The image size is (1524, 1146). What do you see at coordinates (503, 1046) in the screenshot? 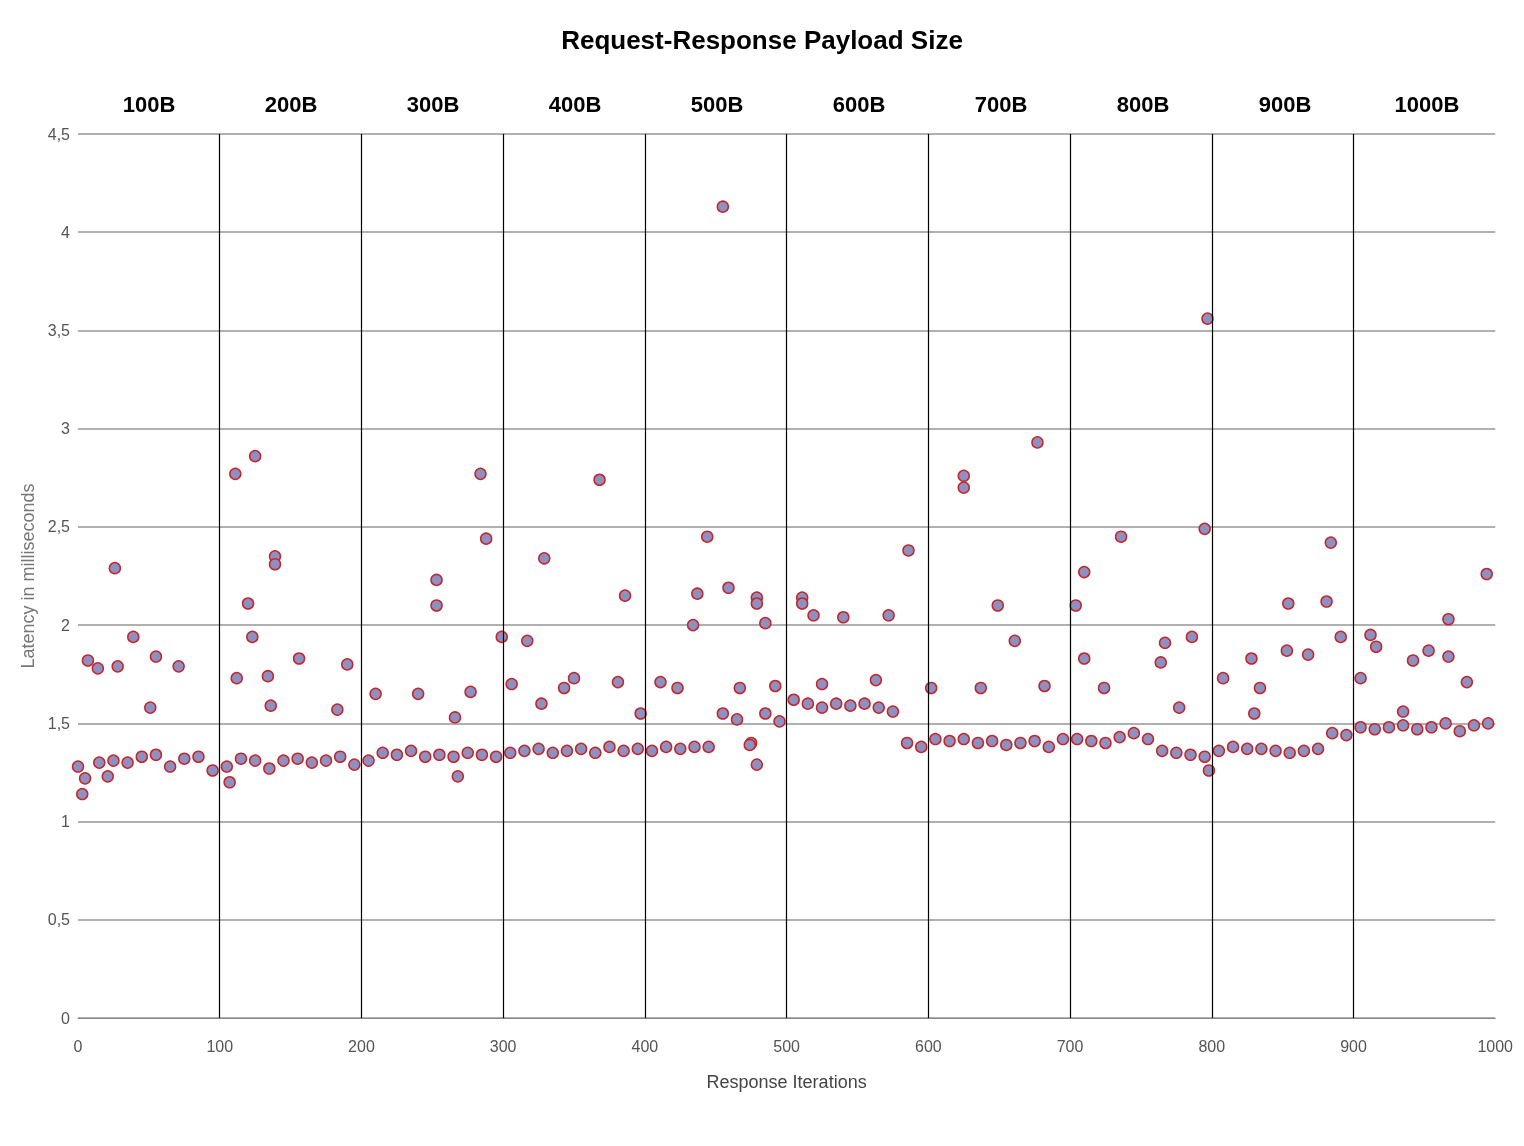
I see `x-tick-label: 300` at bounding box center [503, 1046].